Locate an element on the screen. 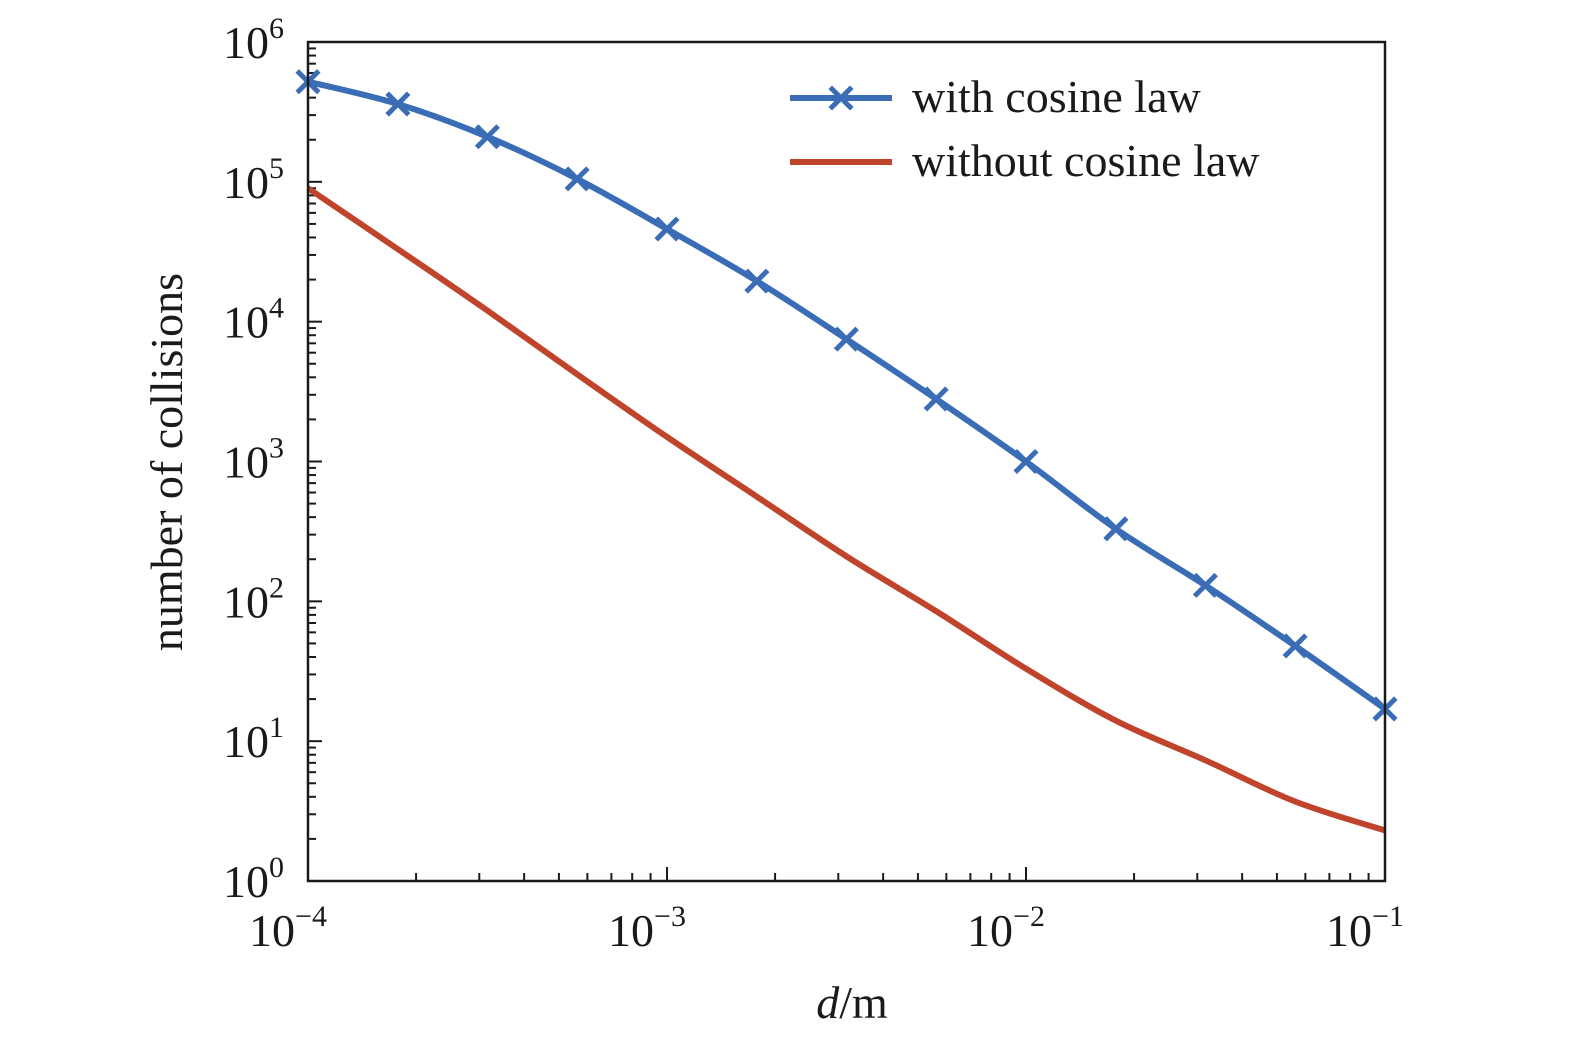 This screenshot has height=1043, width=1575. y-tick-label: 10⁶ is located at coordinates (253, 40).